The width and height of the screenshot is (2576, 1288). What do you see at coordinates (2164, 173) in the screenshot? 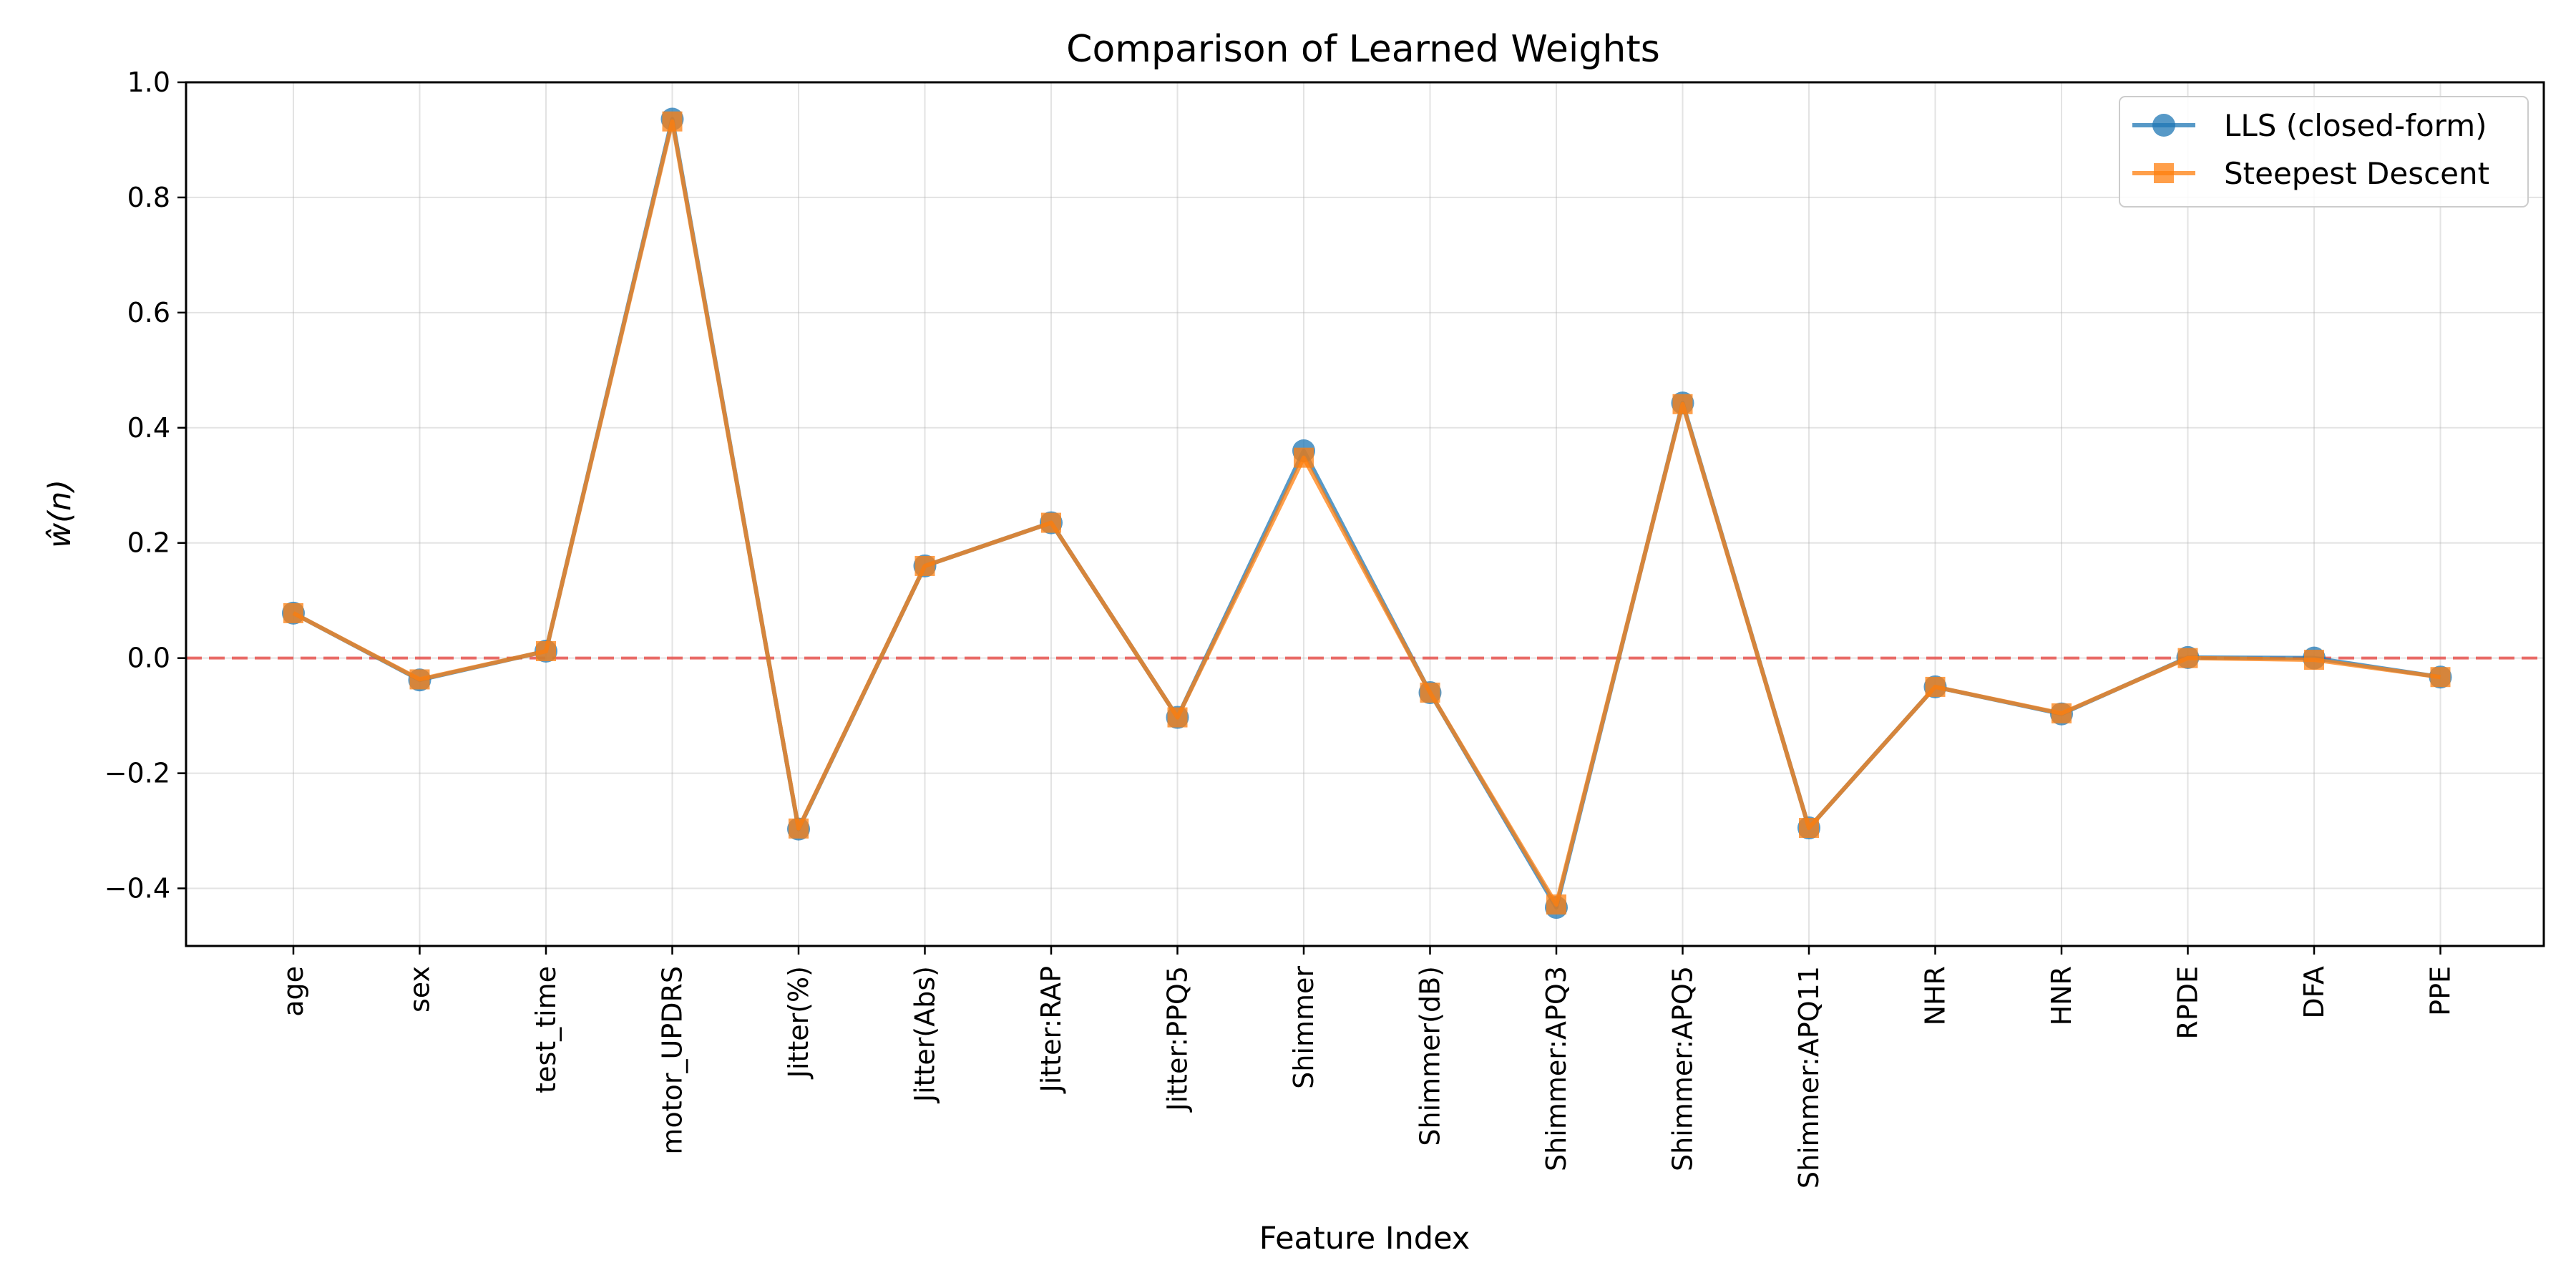
I see `legend-marker-sd` at bounding box center [2164, 173].